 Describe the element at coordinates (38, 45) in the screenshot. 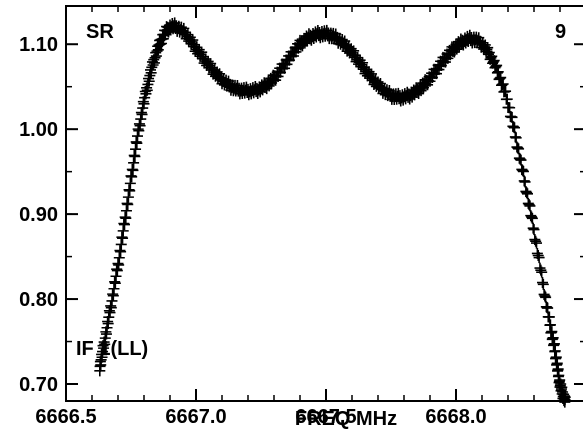

I see `y-tick-label: 1.10` at that location.